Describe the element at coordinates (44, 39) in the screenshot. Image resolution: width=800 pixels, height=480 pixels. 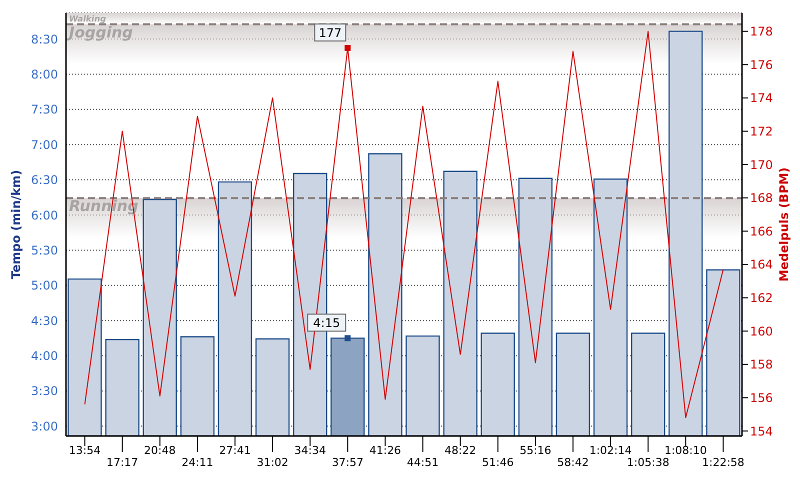
I see `y-tick-label: 8:30` at that location.